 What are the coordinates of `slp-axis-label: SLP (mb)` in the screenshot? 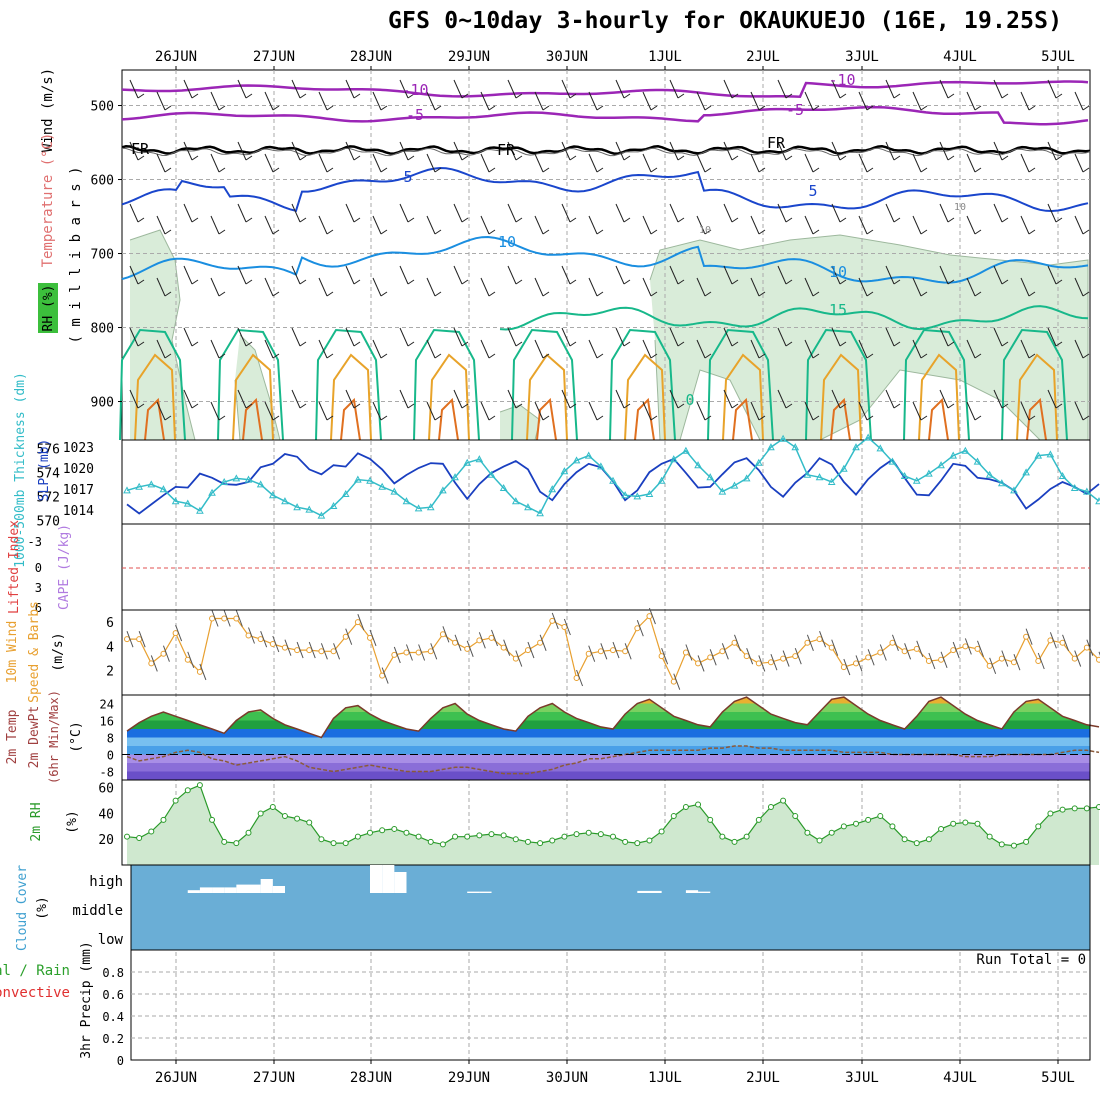 It's located at (44, 470).